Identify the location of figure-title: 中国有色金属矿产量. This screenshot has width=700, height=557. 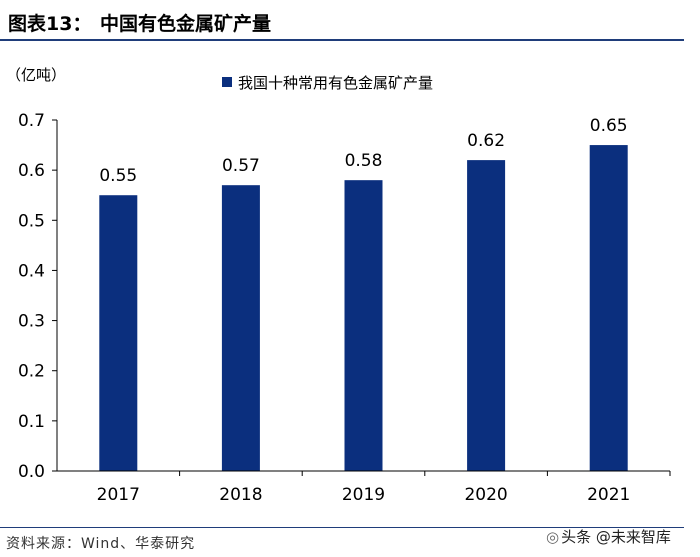
(186, 24).